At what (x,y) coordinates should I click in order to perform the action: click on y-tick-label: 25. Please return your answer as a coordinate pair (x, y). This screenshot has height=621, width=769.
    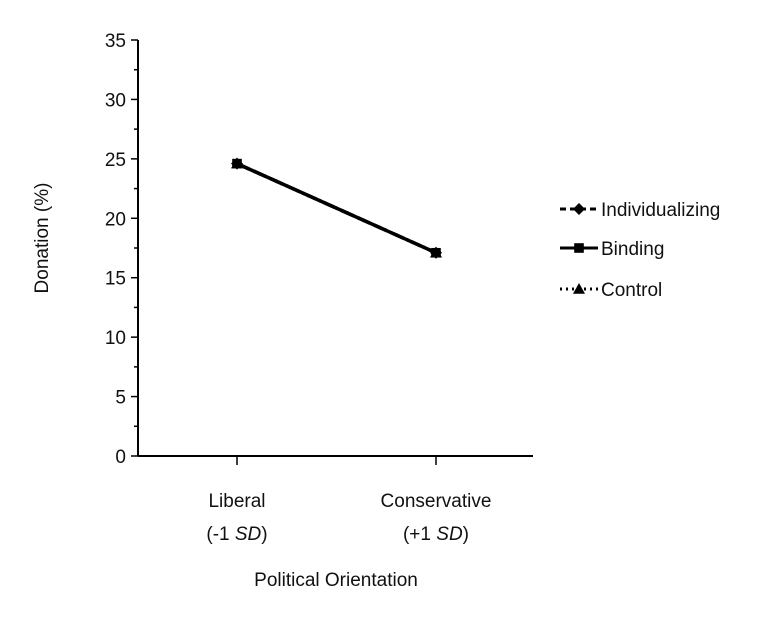
    Looking at the image, I should click on (115, 160).